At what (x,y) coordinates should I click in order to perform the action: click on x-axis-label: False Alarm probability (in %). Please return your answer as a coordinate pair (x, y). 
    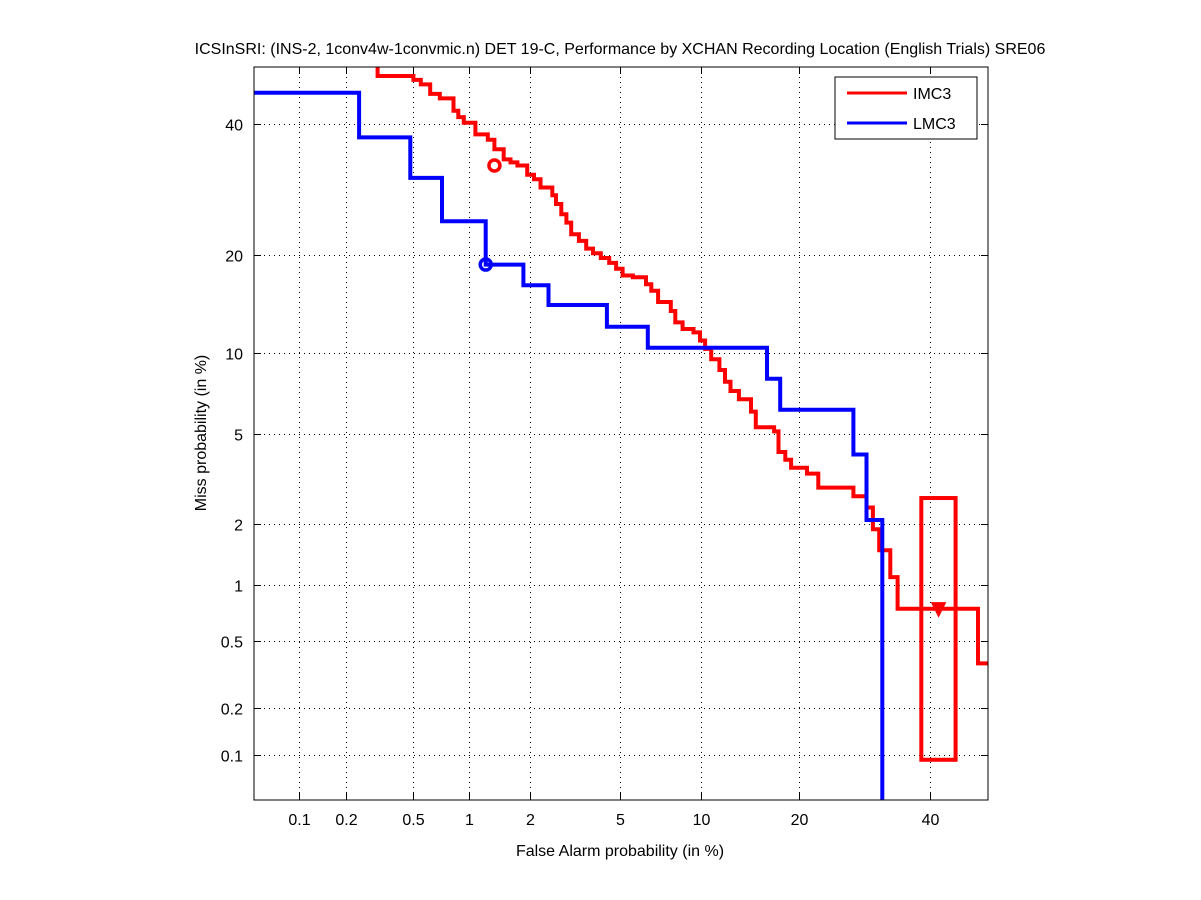
    Looking at the image, I should click on (620, 851).